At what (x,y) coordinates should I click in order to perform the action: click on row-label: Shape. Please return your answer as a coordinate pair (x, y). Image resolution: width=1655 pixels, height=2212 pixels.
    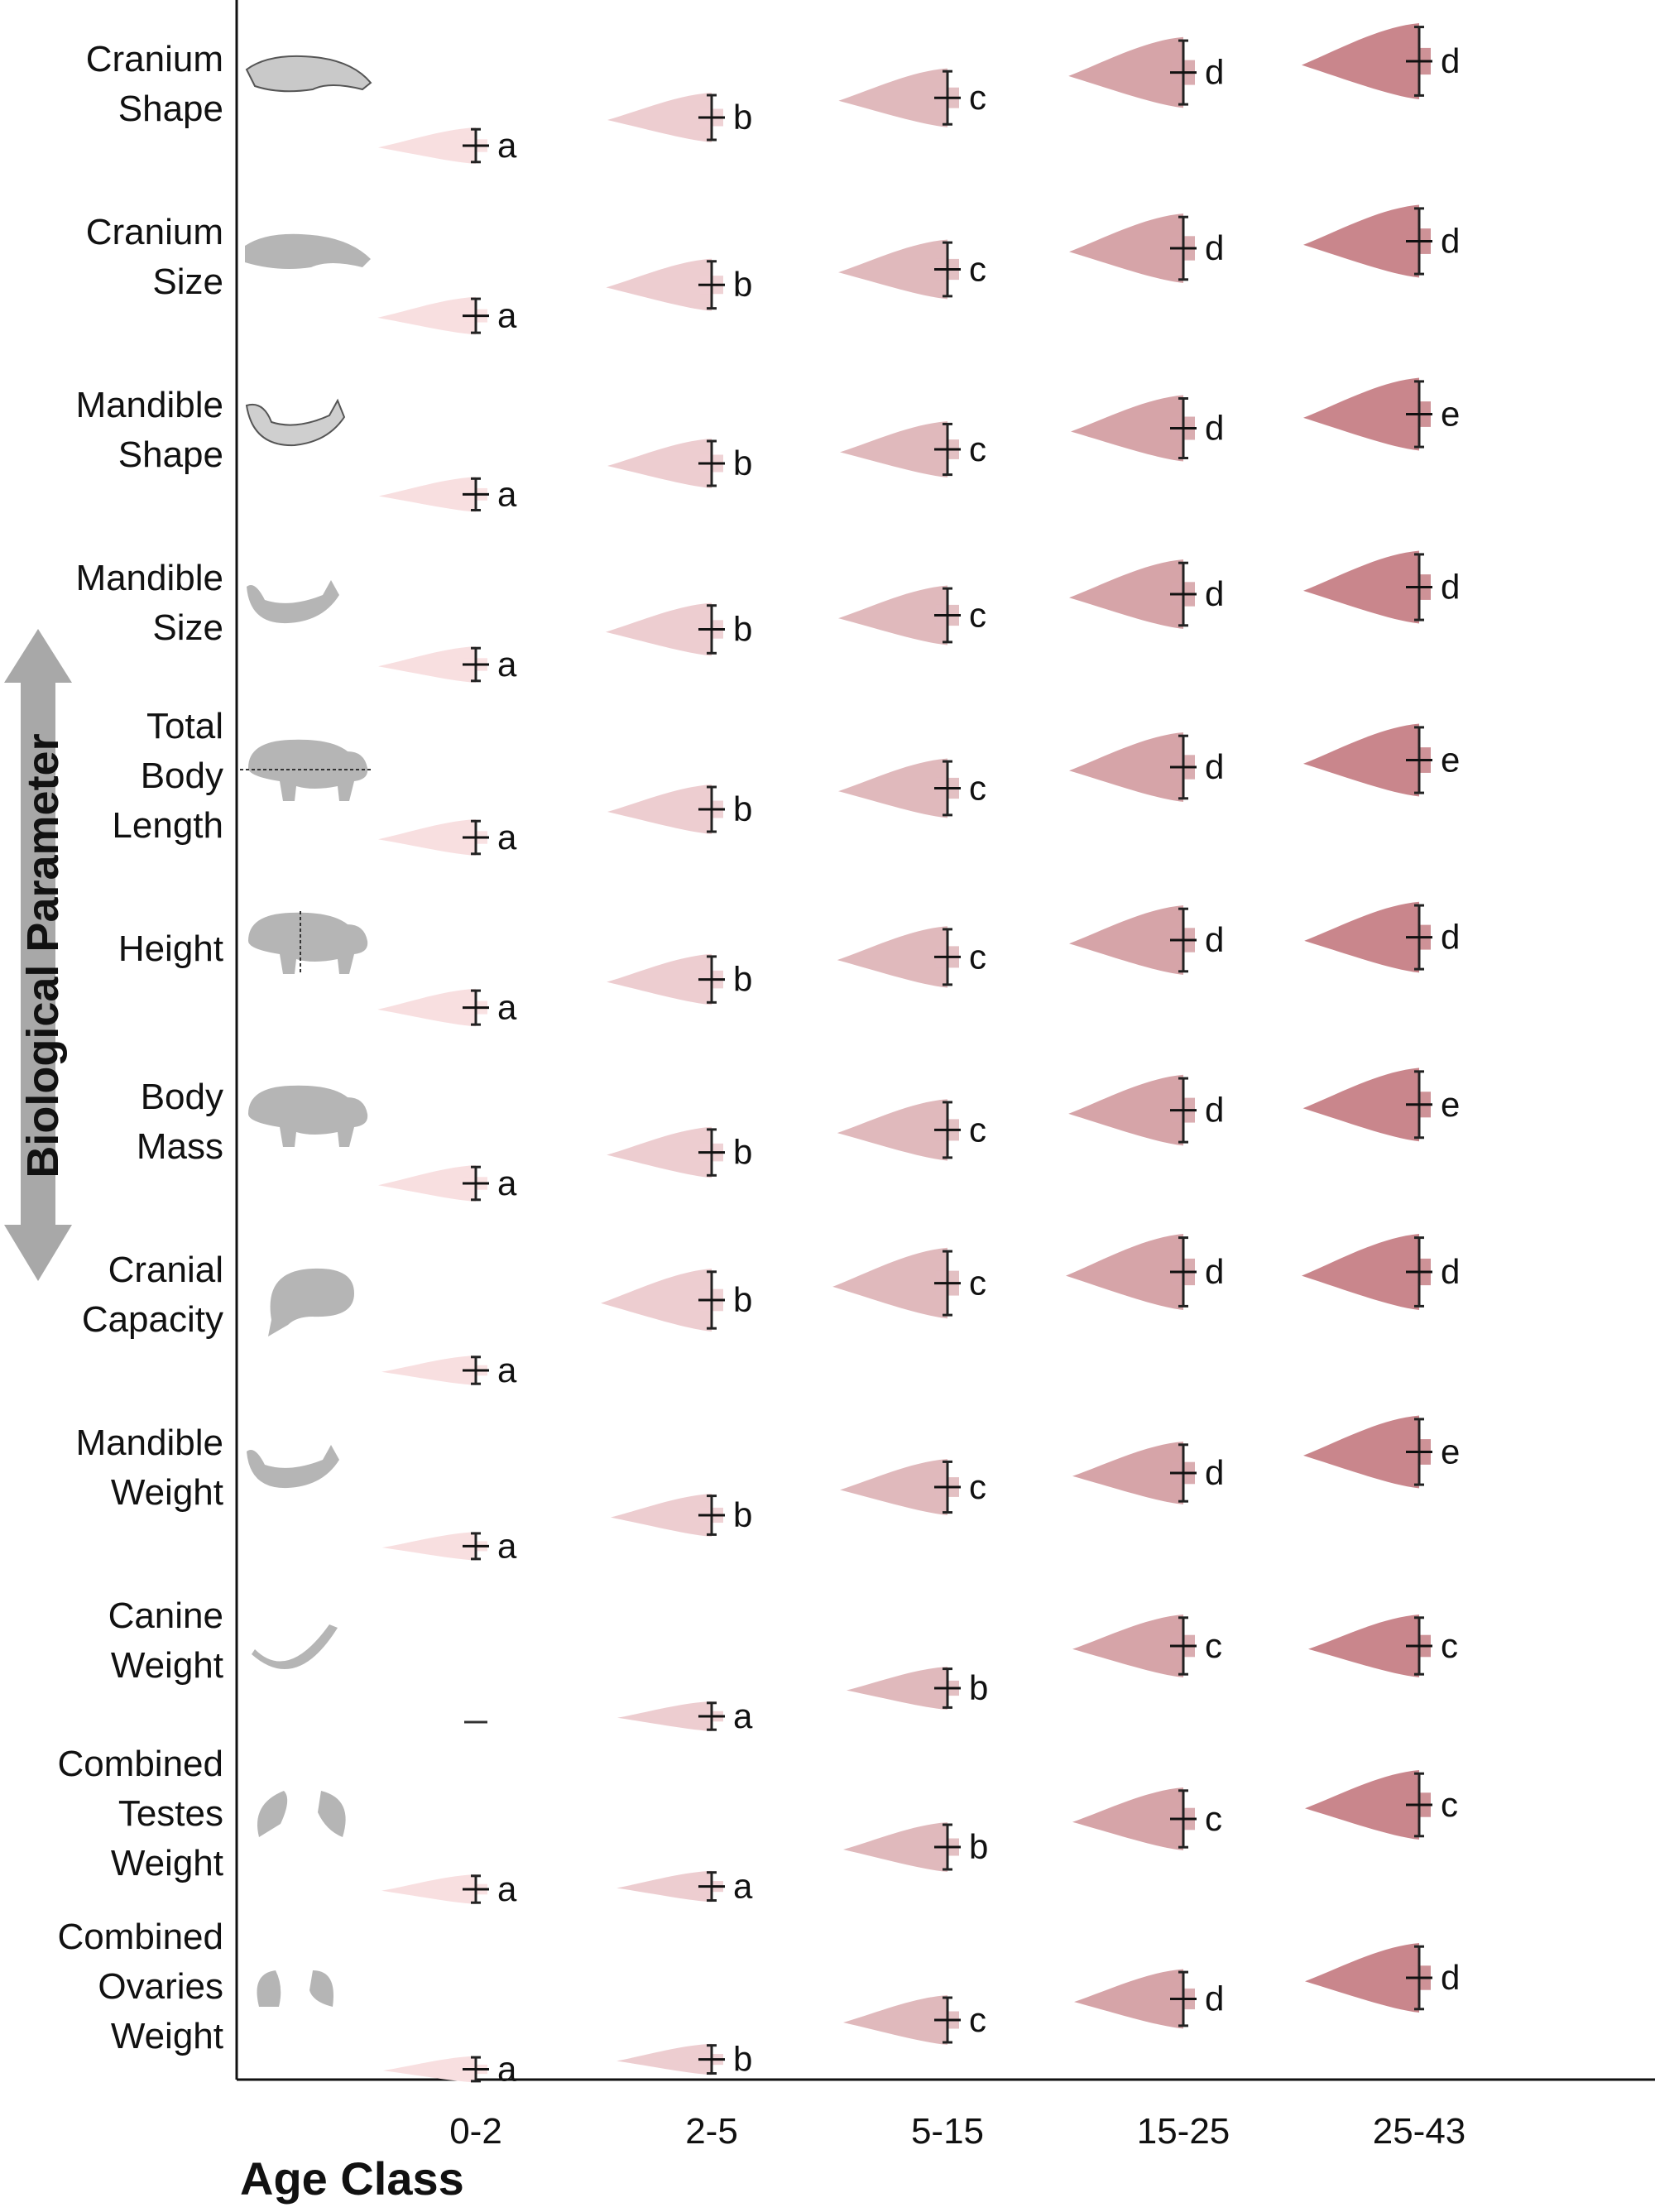
    Looking at the image, I should click on (170, 454).